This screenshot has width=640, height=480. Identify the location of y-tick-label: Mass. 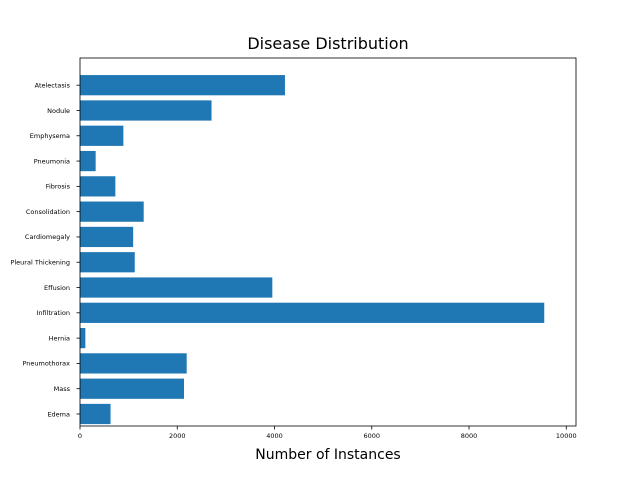
(62, 389).